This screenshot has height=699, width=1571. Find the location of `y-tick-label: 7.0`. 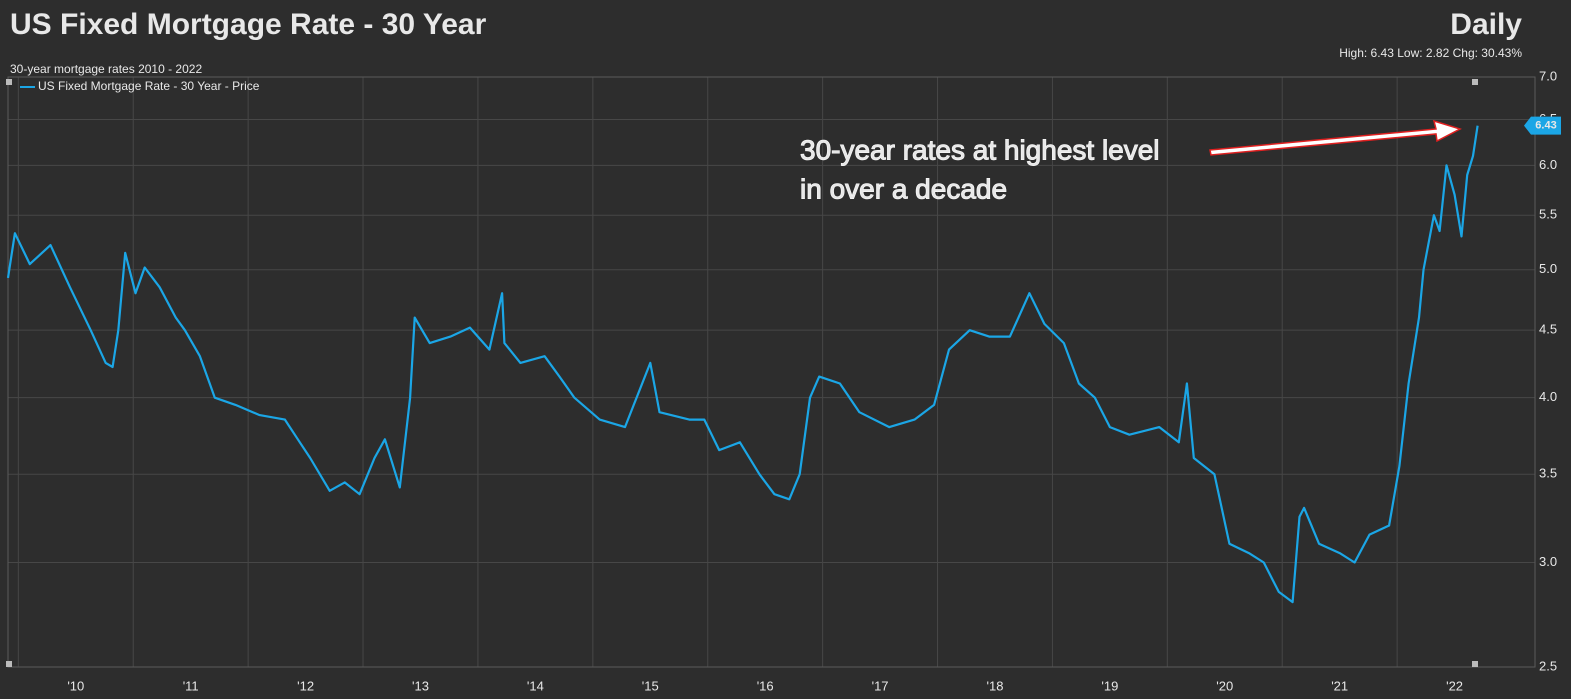

y-tick-label: 7.0 is located at coordinates (1548, 75).